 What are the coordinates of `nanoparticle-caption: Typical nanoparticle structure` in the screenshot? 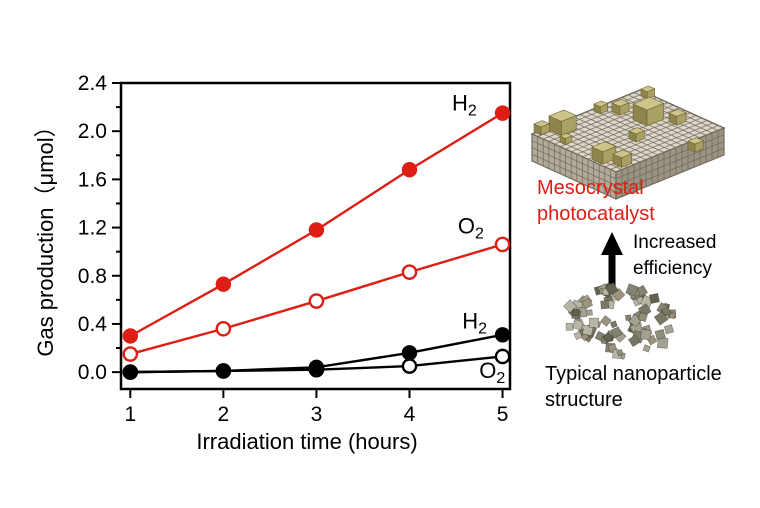 It's located at (633, 387).